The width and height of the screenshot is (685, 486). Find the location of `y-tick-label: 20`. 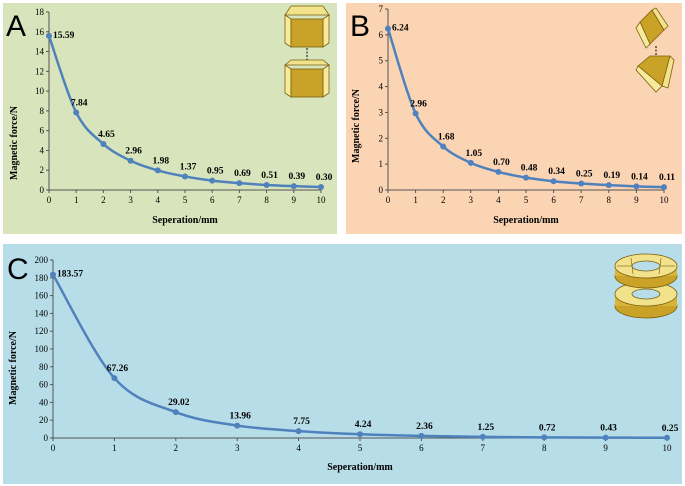

y-tick-label: 20 is located at coordinates (44, 420).